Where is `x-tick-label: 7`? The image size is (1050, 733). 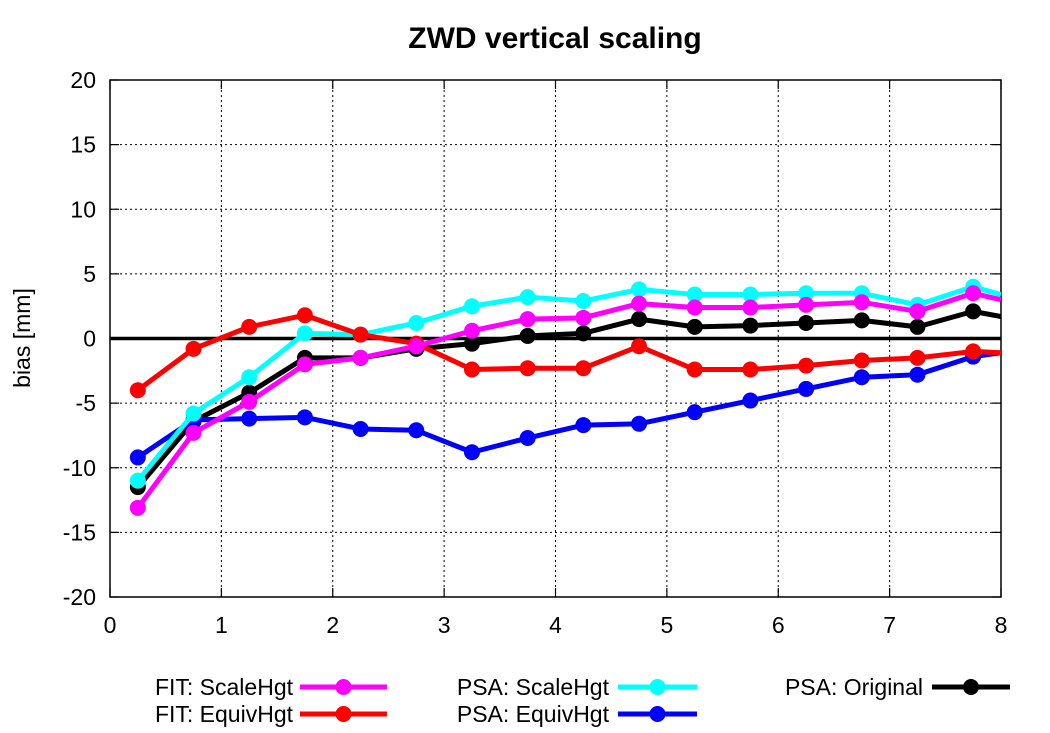 x-tick-label: 7 is located at coordinates (889, 625).